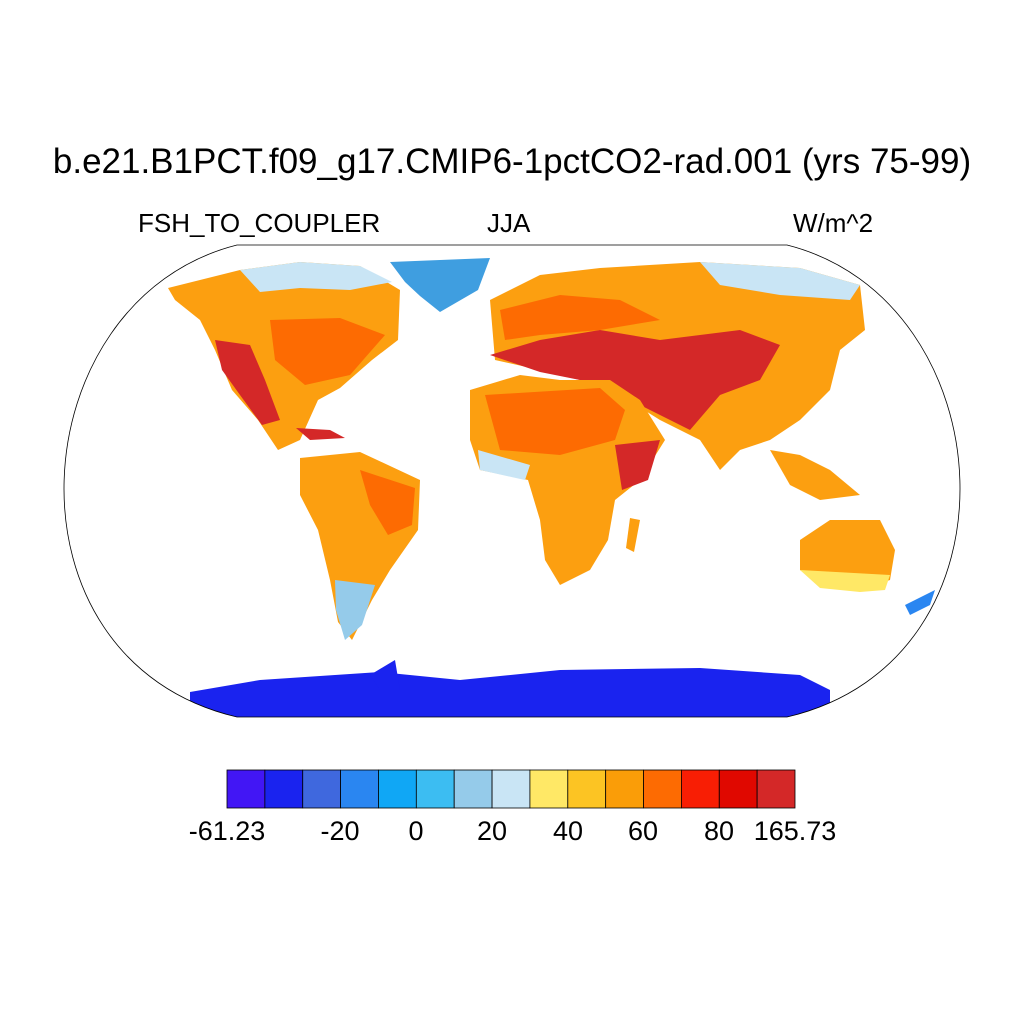 The height and width of the screenshot is (1024, 1024). I want to click on asia-north, so click(780, 281).